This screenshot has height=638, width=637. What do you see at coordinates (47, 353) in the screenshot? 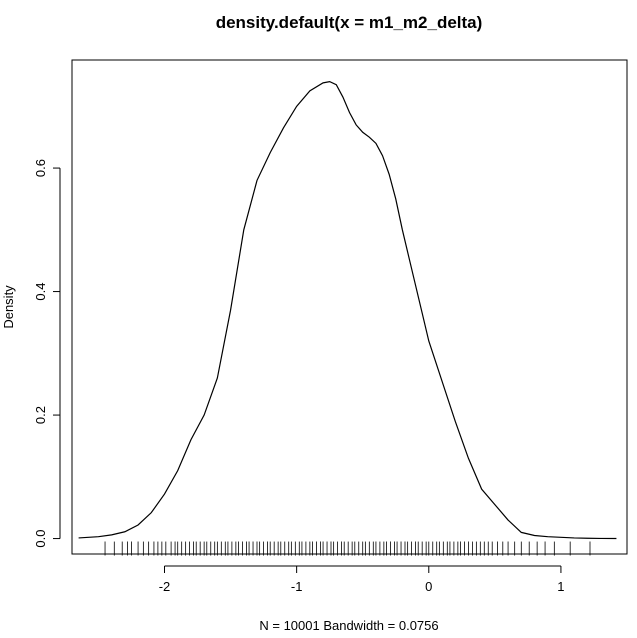
I see `y-axis: 0.0 0.2 0.4 0.6` at bounding box center [47, 353].